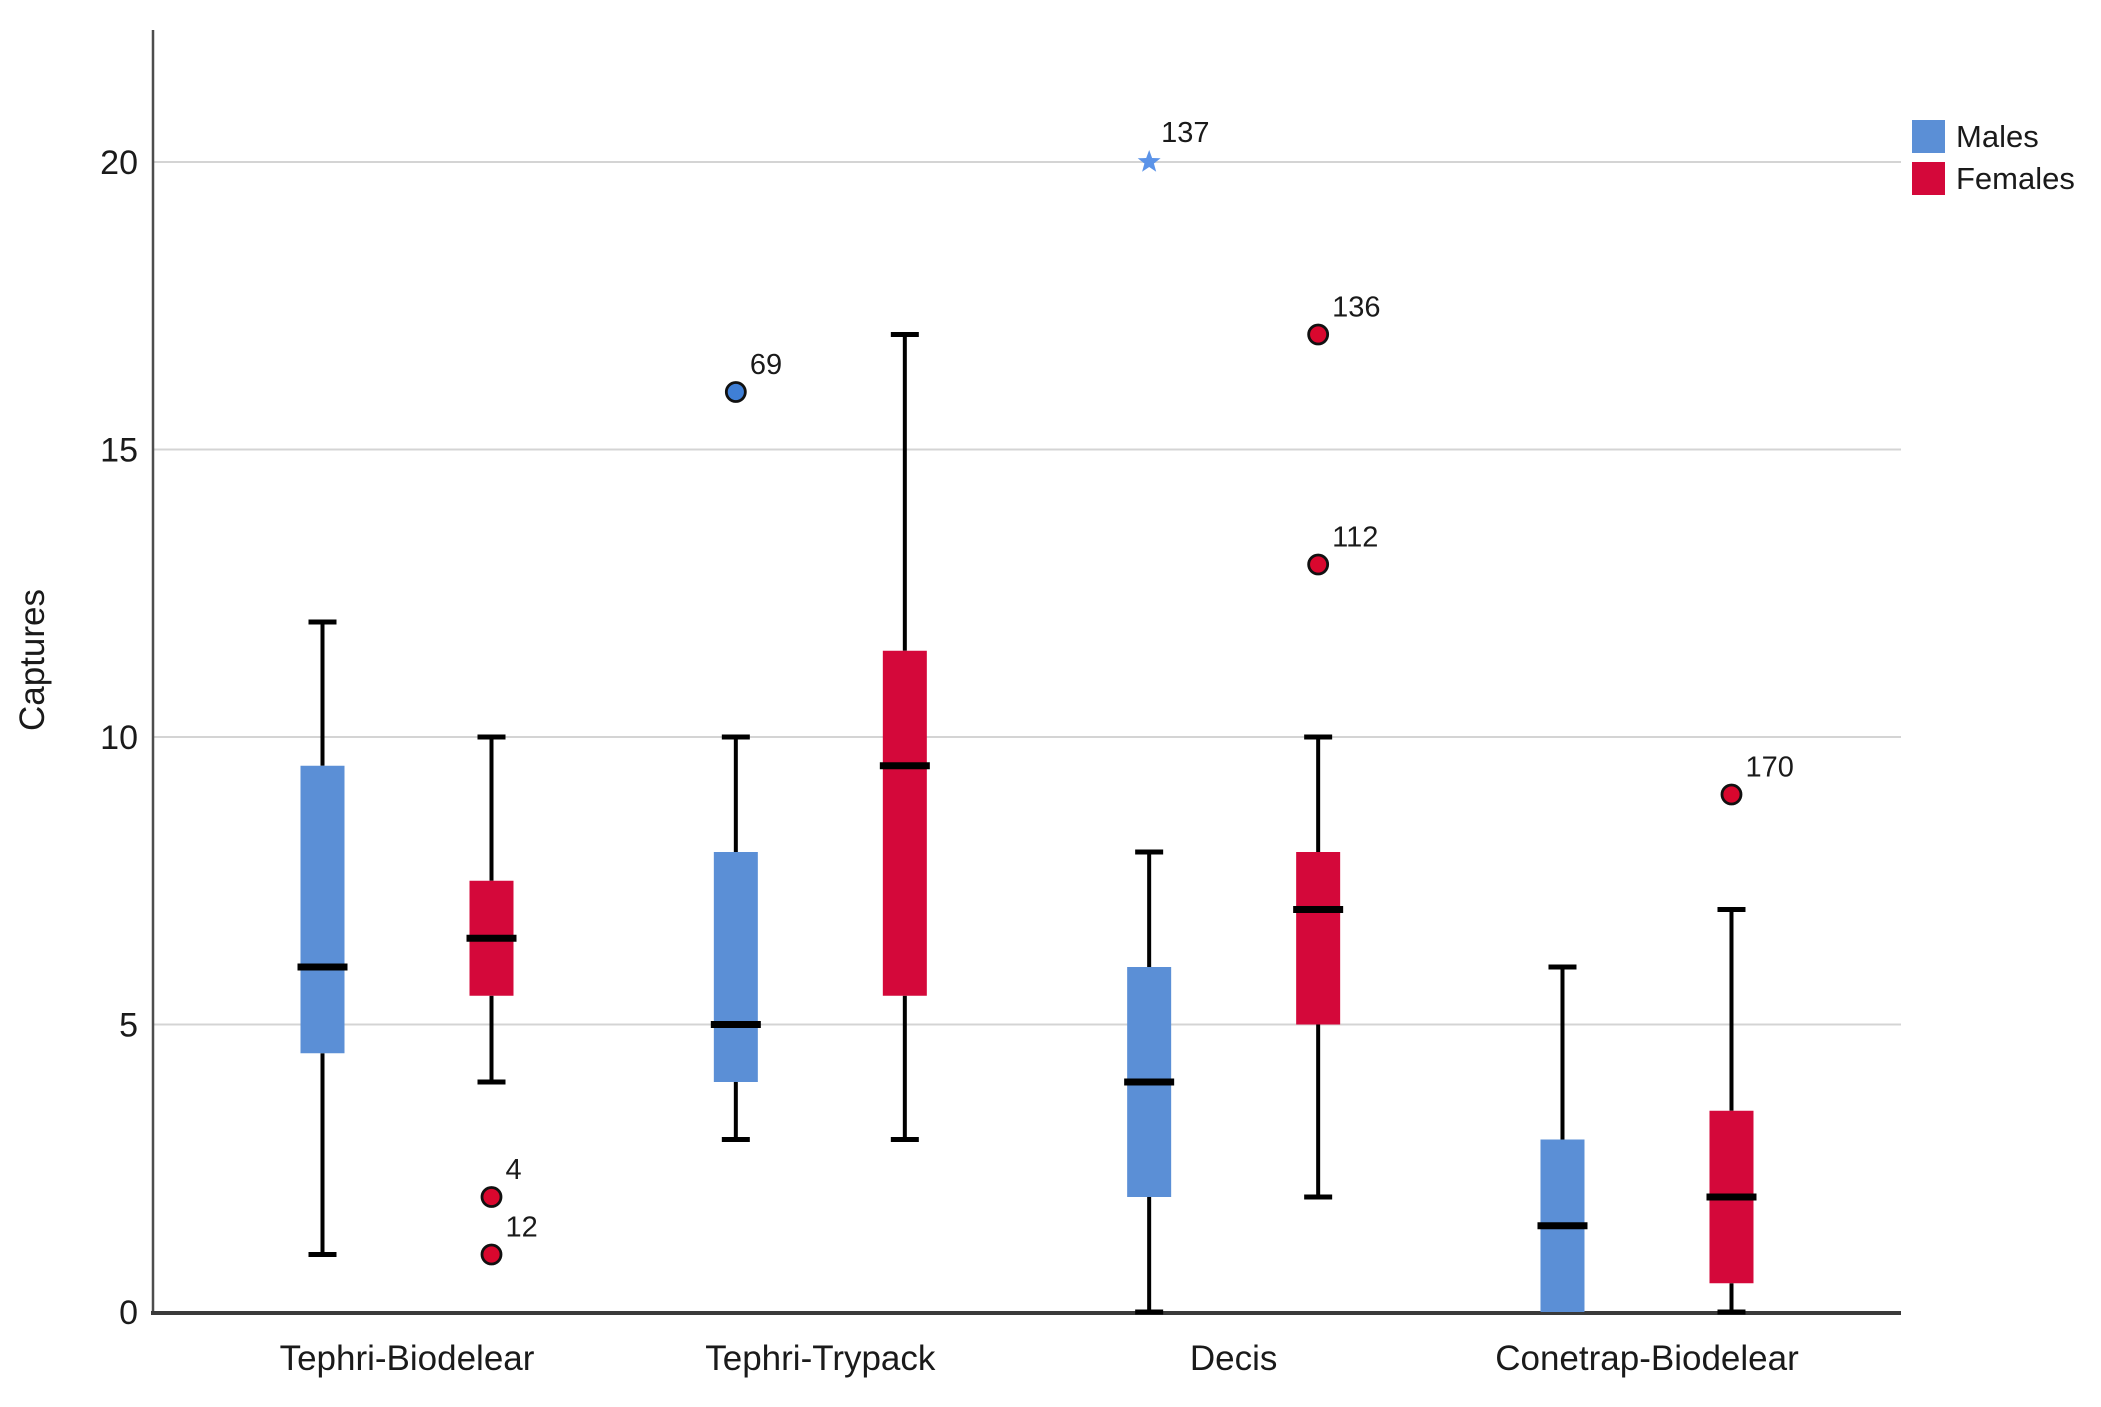 The height and width of the screenshot is (1407, 2101). What do you see at coordinates (128, 1026) in the screenshot?
I see `y-tick-label-5: 5` at bounding box center [128, 1026].